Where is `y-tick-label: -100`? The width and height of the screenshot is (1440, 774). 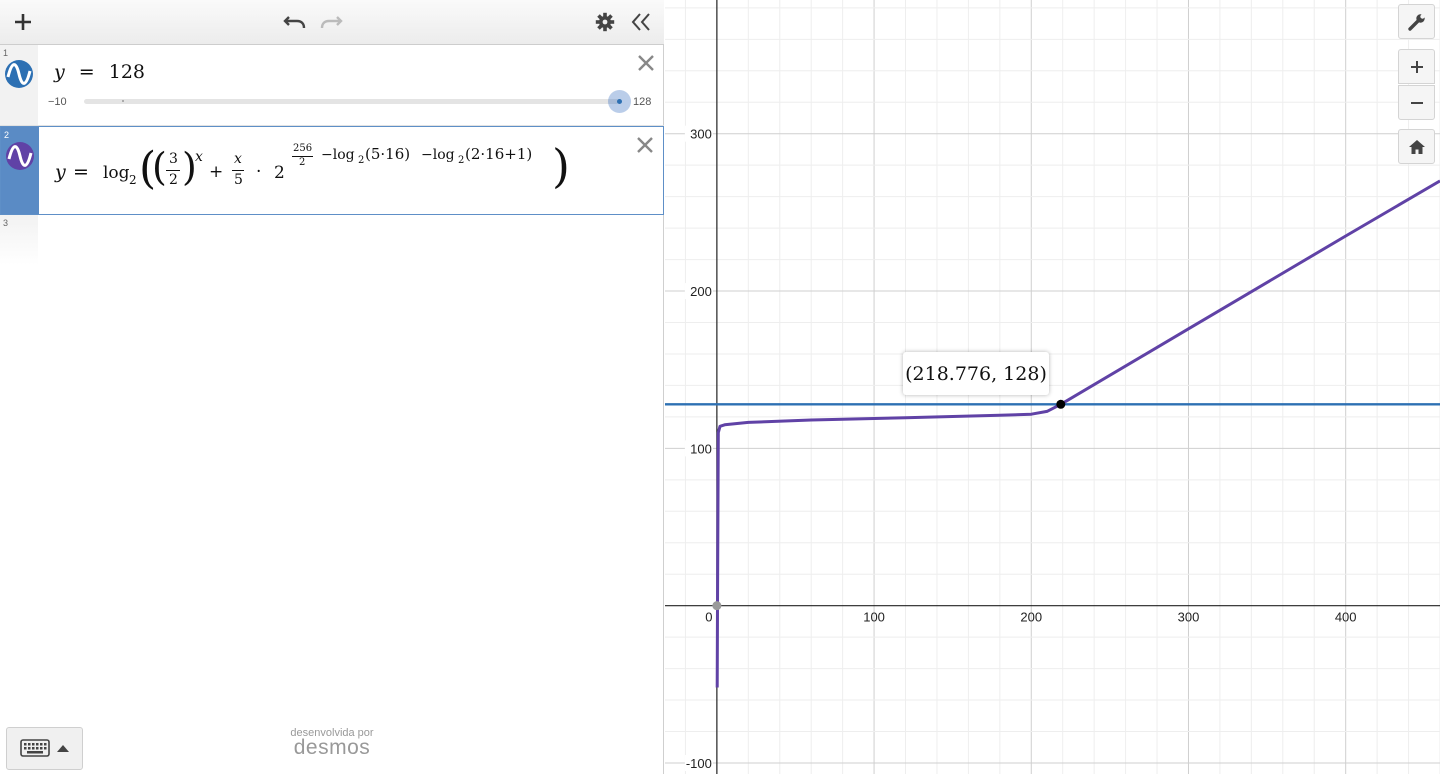 y-tick-label: -100 is located at coordinates (699, 763).